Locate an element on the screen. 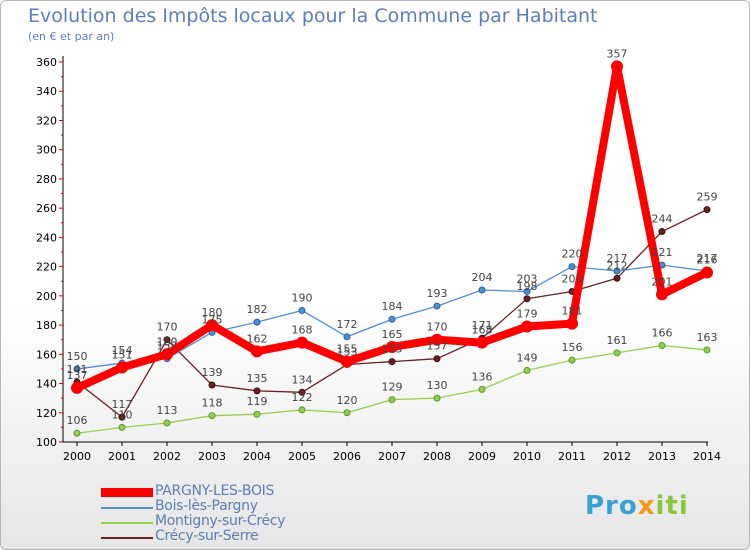 The height and width of the screenshot is (550, 750). data-label-montigny: 163 is located at coordinates (707, 337).